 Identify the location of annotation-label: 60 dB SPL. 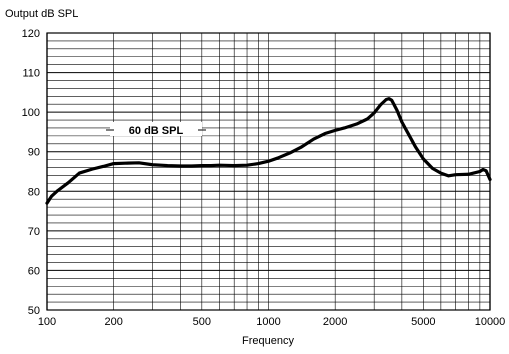
(156, 131).